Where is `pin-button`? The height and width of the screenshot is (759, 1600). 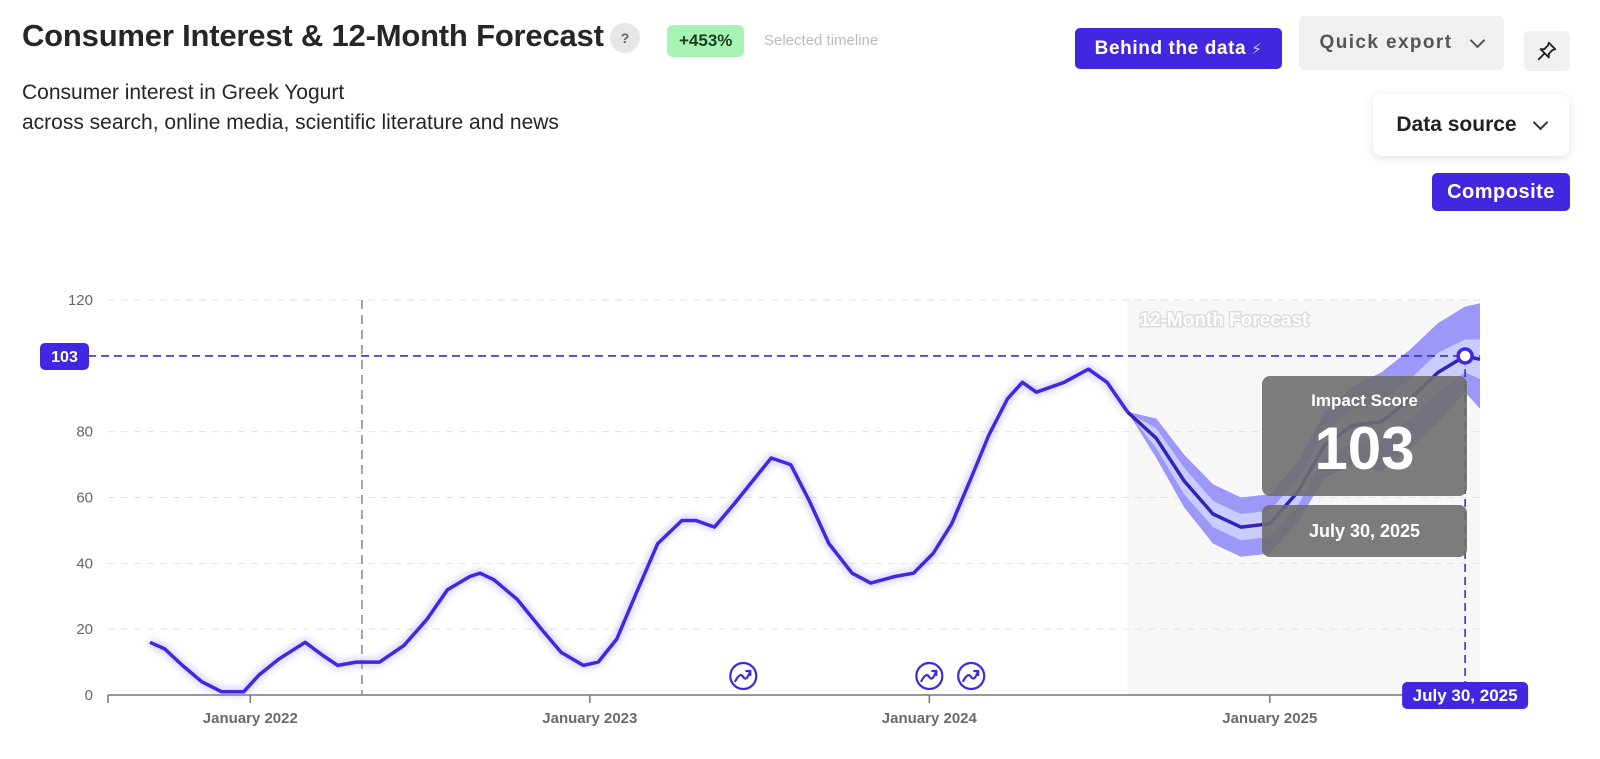 pin-button is located at coordinates (1547, 51).